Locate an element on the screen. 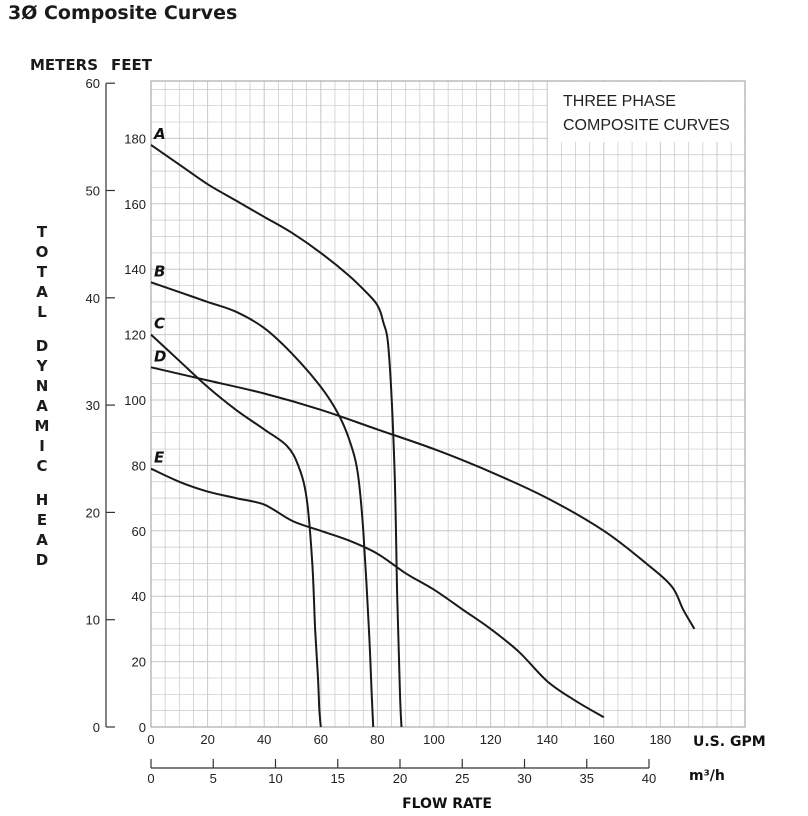  curve-label-d: D is located at coordinates (160, 356).